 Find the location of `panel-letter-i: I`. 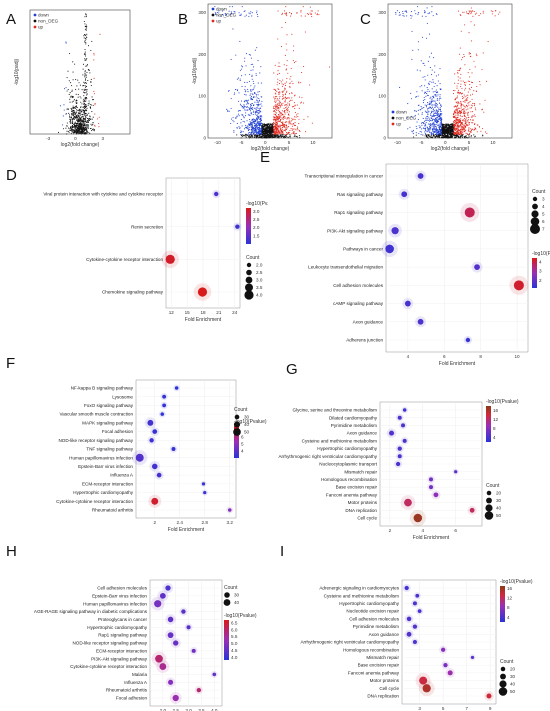

panel-letter-i: I is located at coordinates (282, 551).